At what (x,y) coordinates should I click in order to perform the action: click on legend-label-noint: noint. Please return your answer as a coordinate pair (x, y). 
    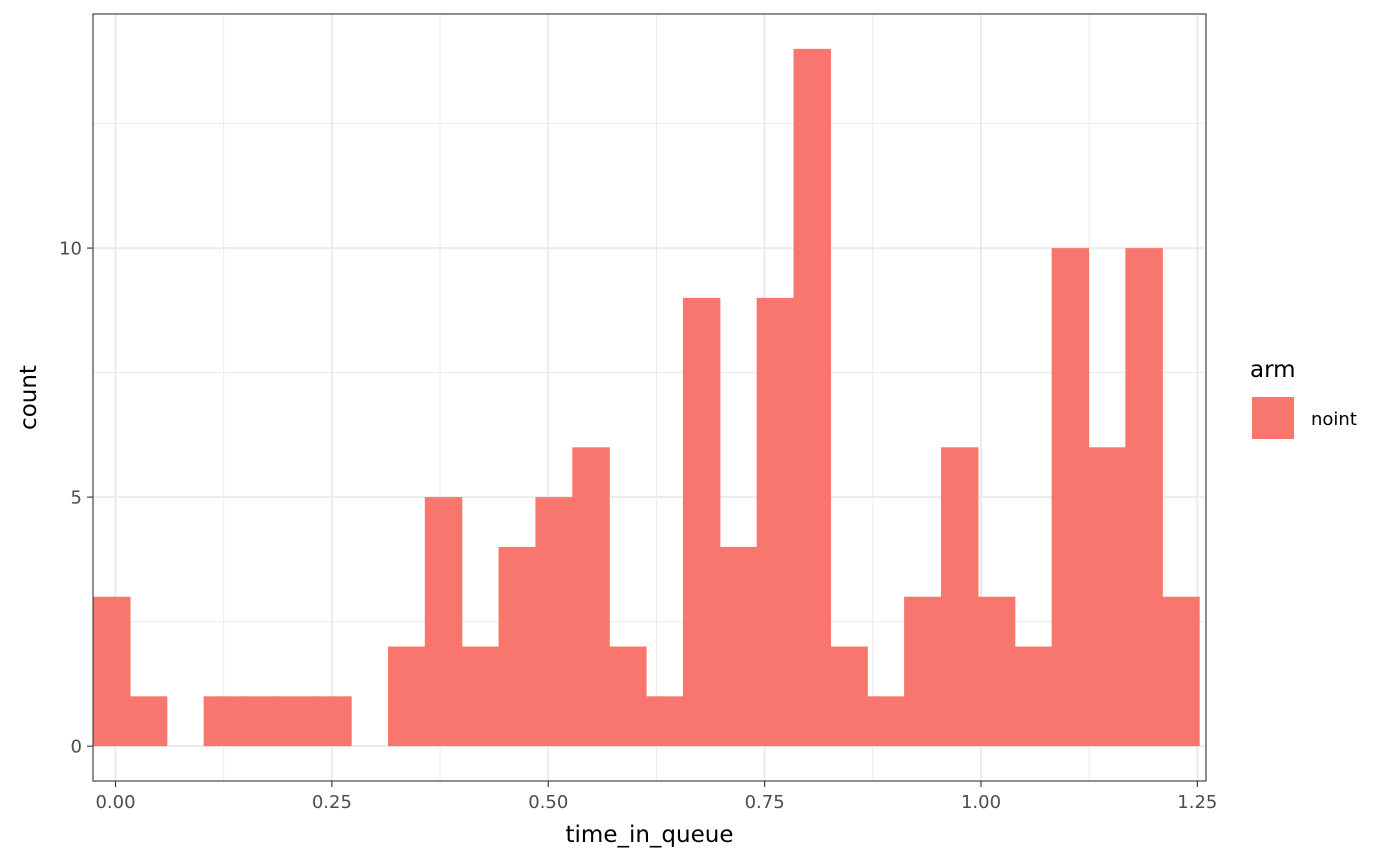
    Looking at the image, I should click on (1334, 419).